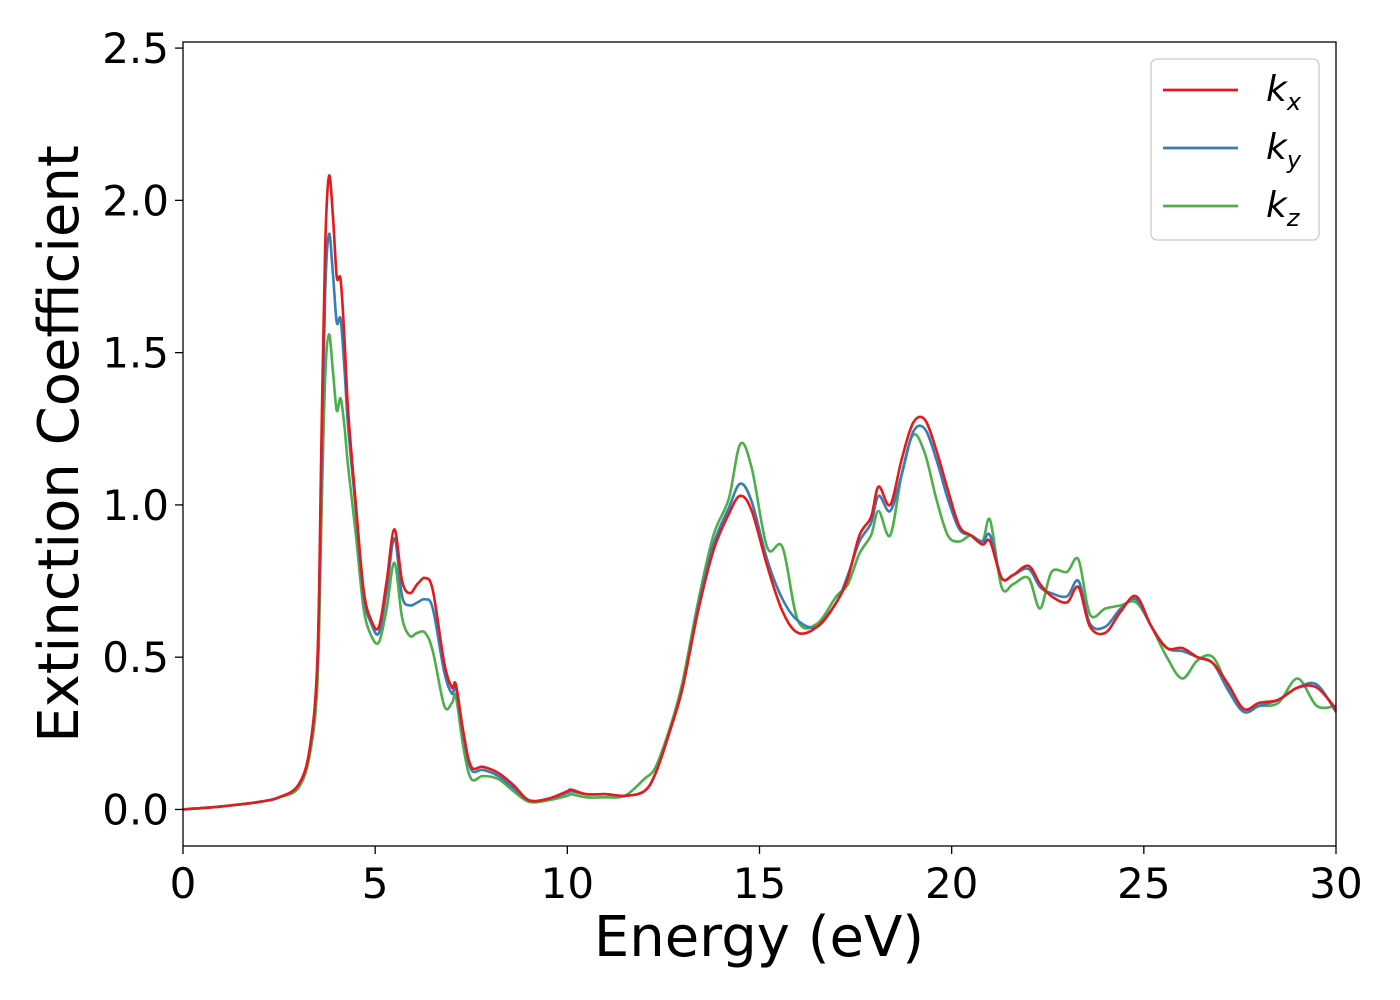 Image resolution: width=1400 pixels, height=1000 pixels. I want to click on x-axis-title: Energy (eV), so click(759, 937).